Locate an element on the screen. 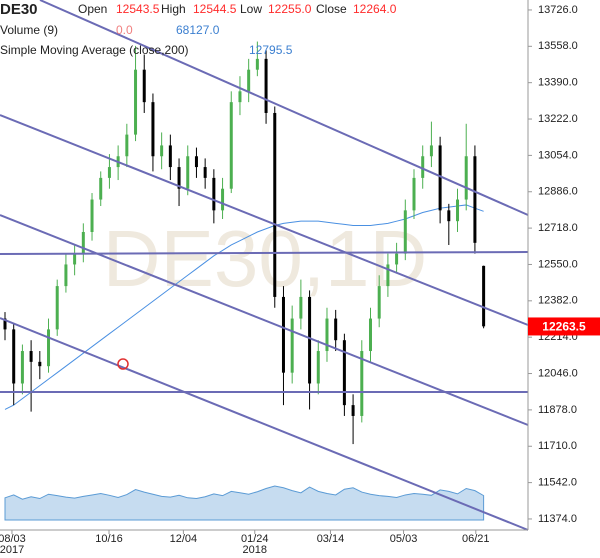 The height and width of the screenshot is (558, 600). volume-label: Volume (9) is located at coordinates (29, 30).